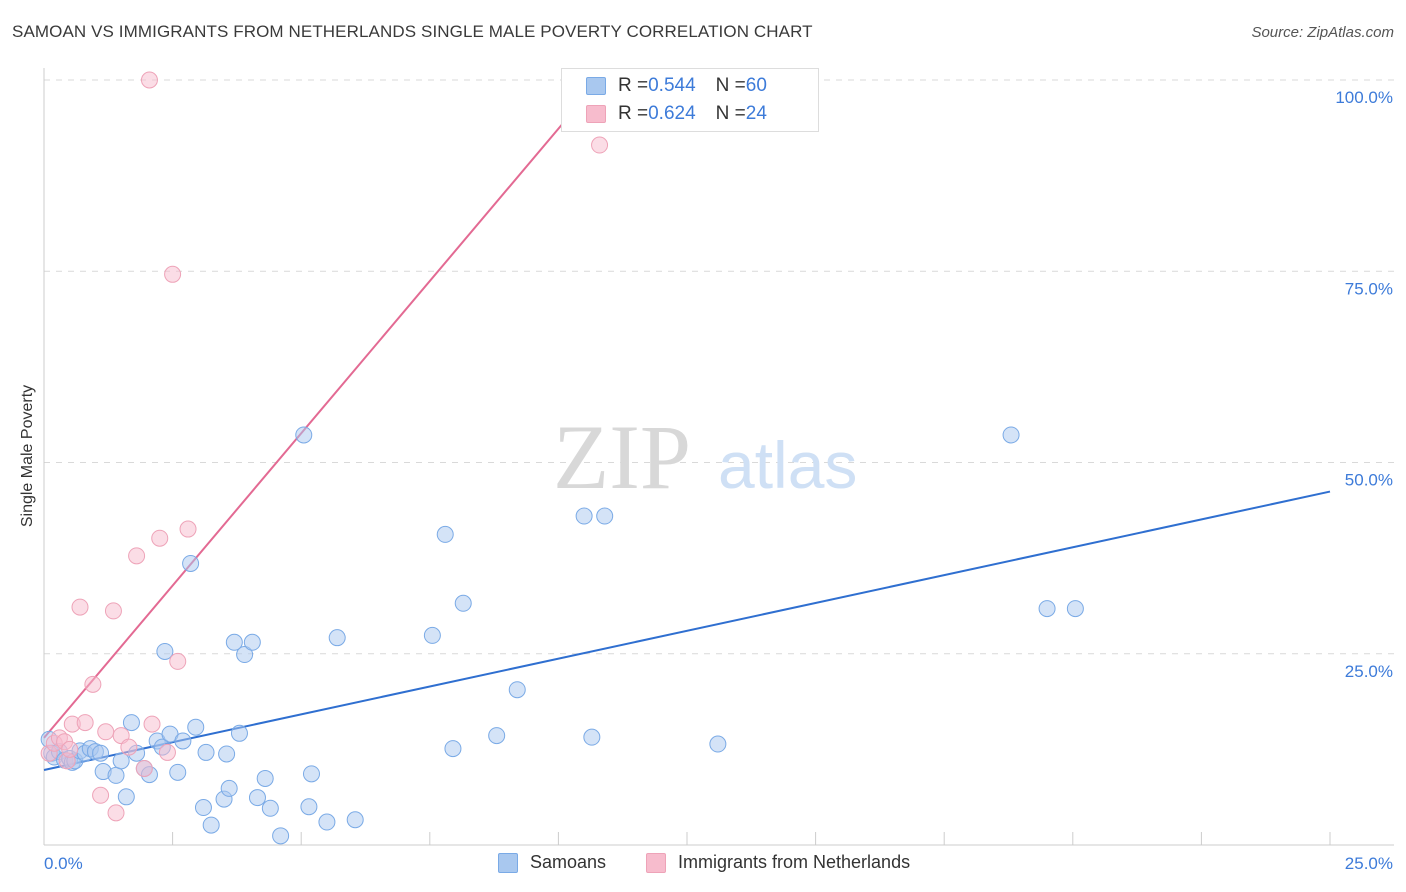 This screenshot has height=892, width=1406. What do you see at coordinates (794, 862) in the screenshot?
I see `legend-label-netherlands: Immigrants from Netherlands` at bounding box center [794, 862].